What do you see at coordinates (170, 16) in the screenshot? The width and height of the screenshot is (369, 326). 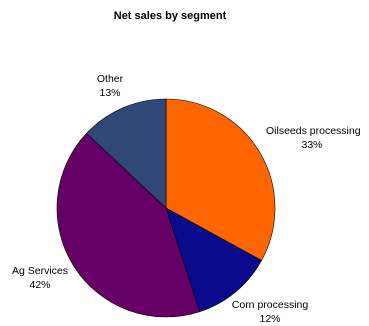 I see `chart-title: Net sales by segment` at bounding box center [170, 16].